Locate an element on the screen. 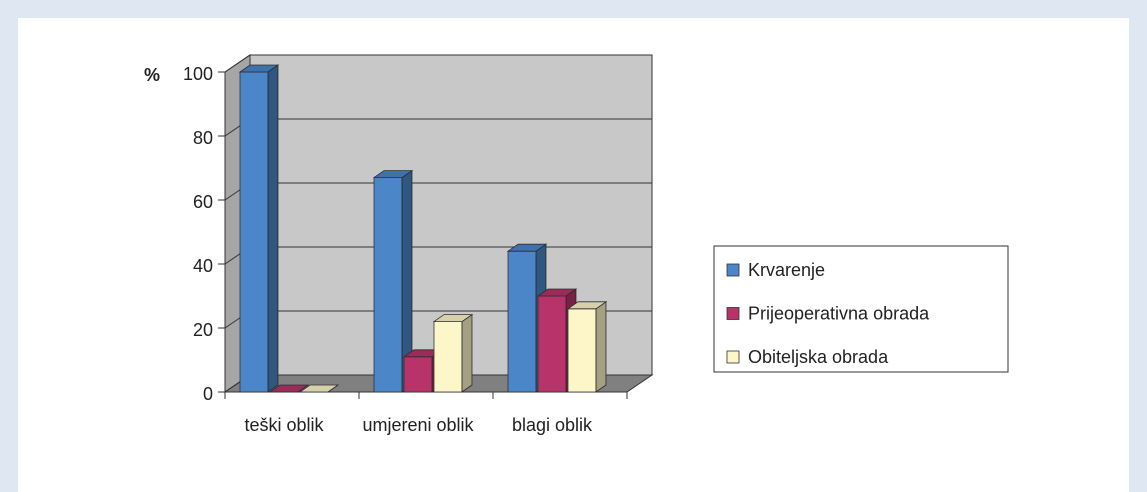 The image size is (1147, 492). legend is located at coordinates (861, 309).